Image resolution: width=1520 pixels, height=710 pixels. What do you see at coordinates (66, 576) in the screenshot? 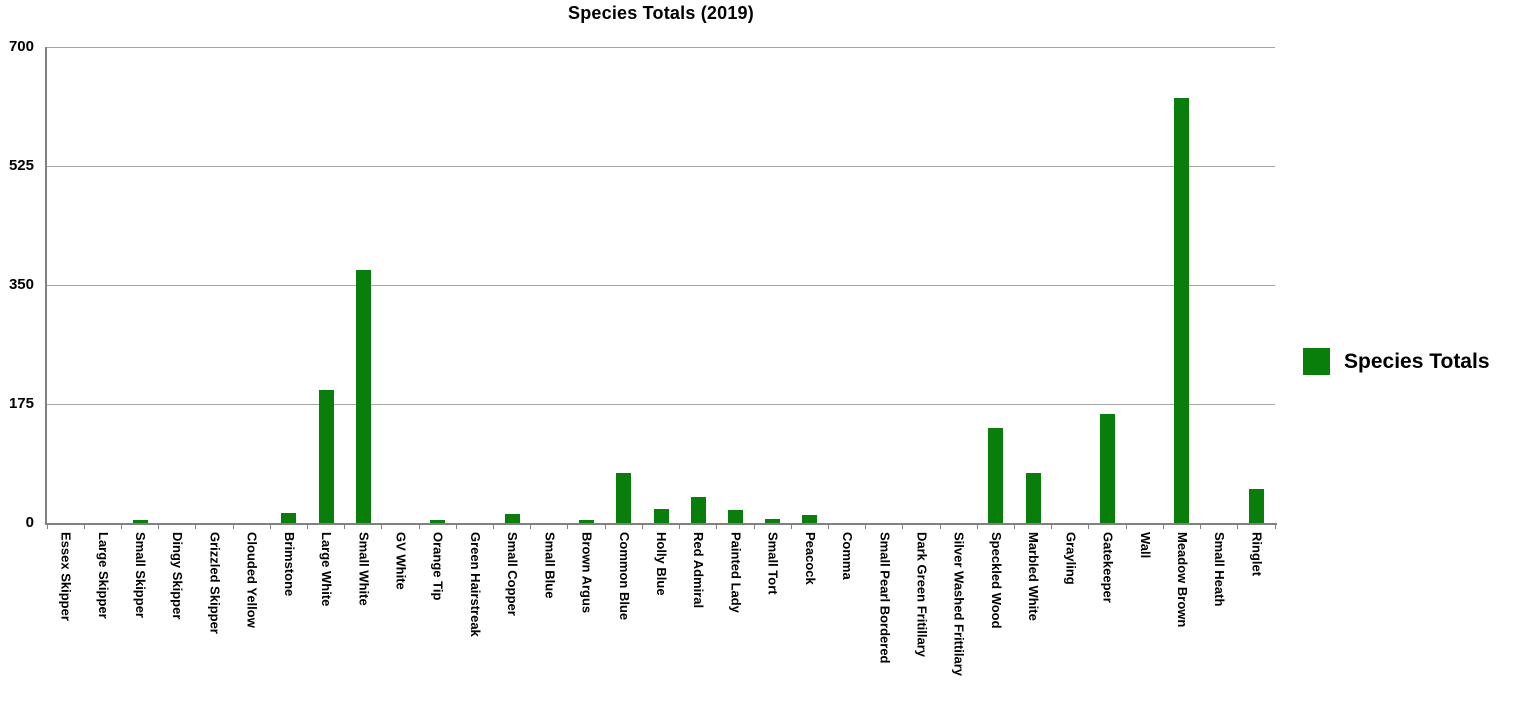
I see `x-axis-label: Essex Skipper` at bounding box center [66, 576].